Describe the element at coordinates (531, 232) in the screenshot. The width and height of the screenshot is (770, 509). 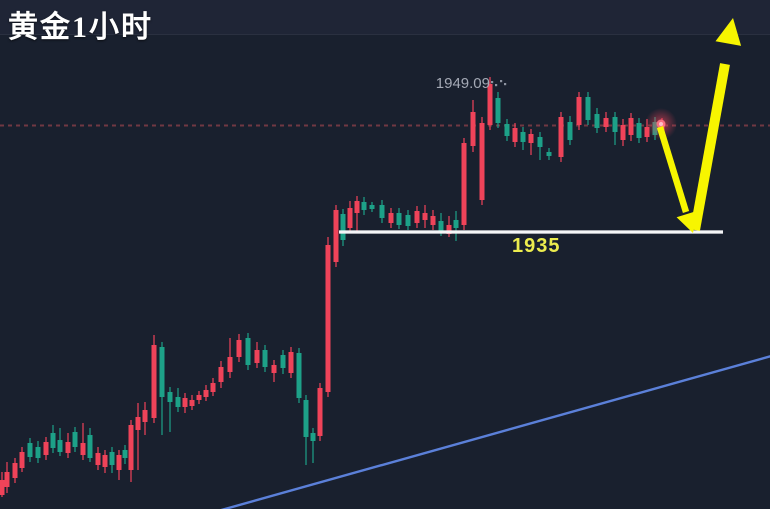
I see `support-line-1935` at that location.